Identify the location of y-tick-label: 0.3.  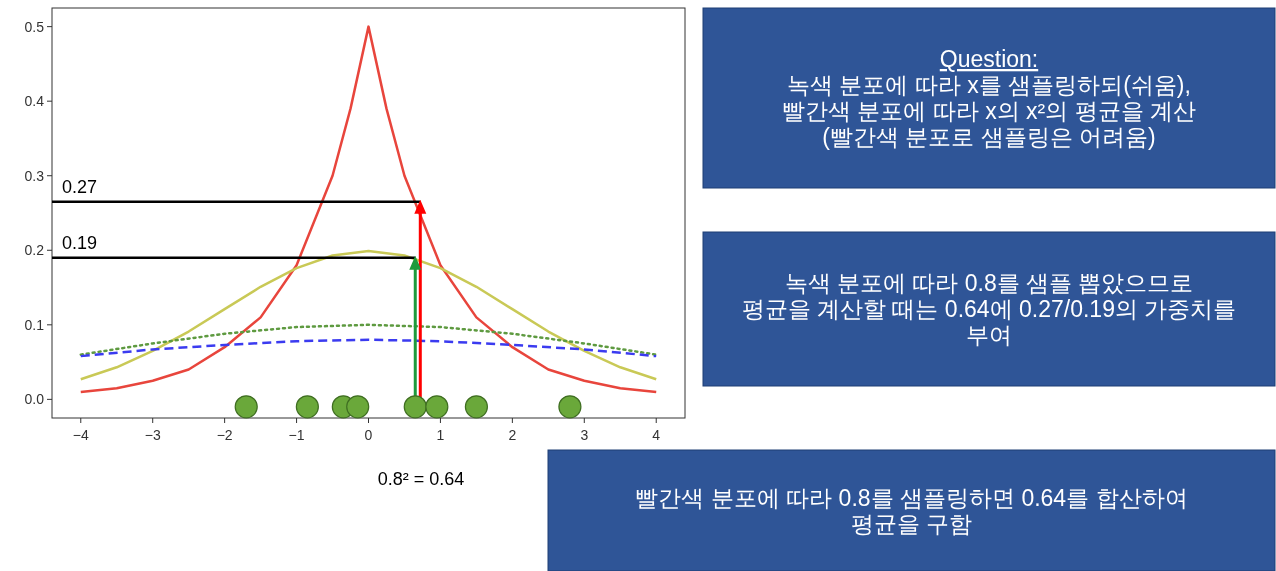
(34, 175).